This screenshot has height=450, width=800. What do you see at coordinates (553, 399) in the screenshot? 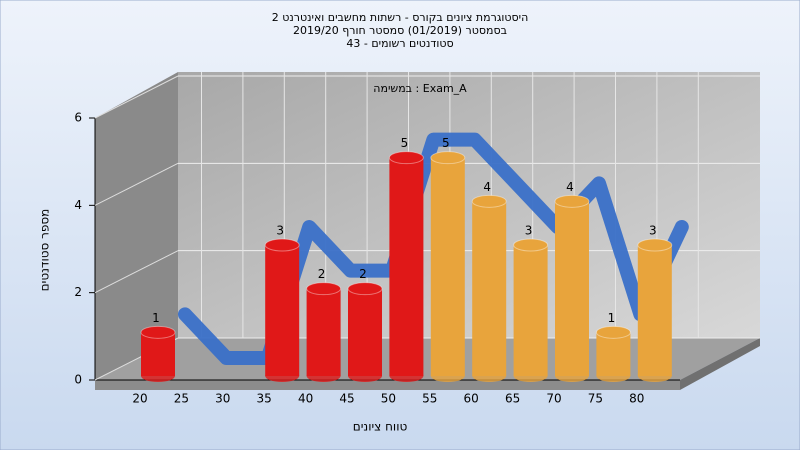
I see `x-tick-label: 70` at bounding box center [553, 399].